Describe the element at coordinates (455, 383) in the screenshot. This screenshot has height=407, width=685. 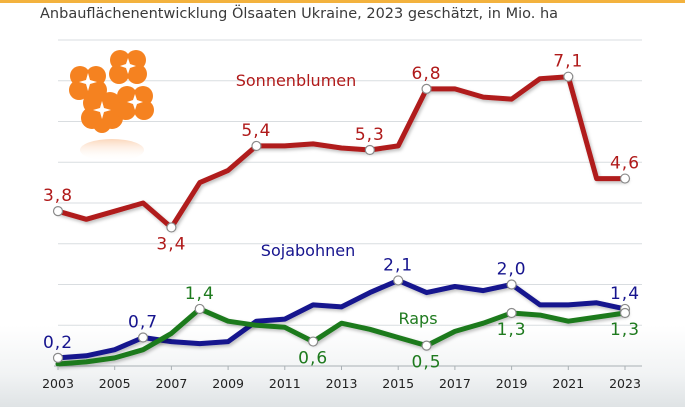
I see `x-tick-label: 2017` at that location.